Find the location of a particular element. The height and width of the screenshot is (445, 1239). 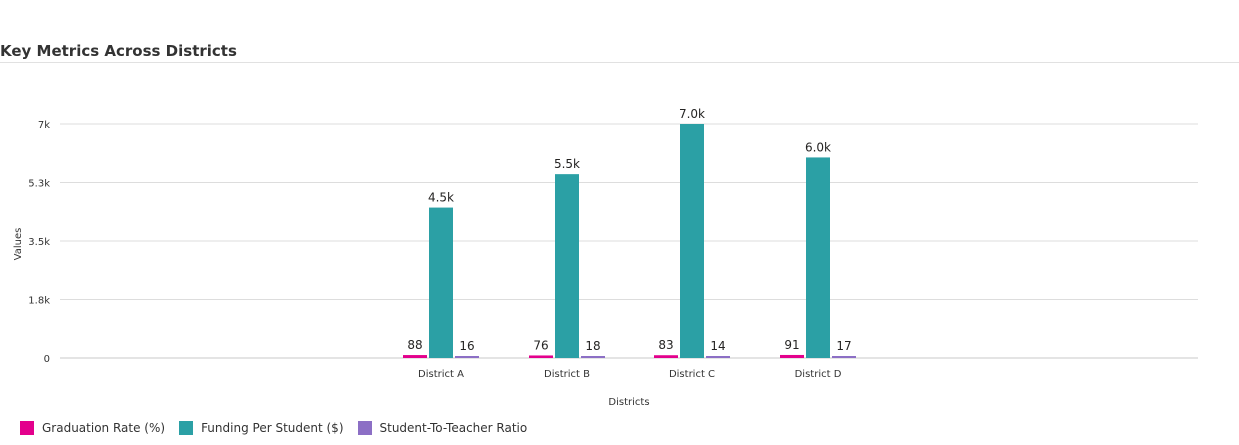

x-tick-label: District C is located at coordinates (692, 374).